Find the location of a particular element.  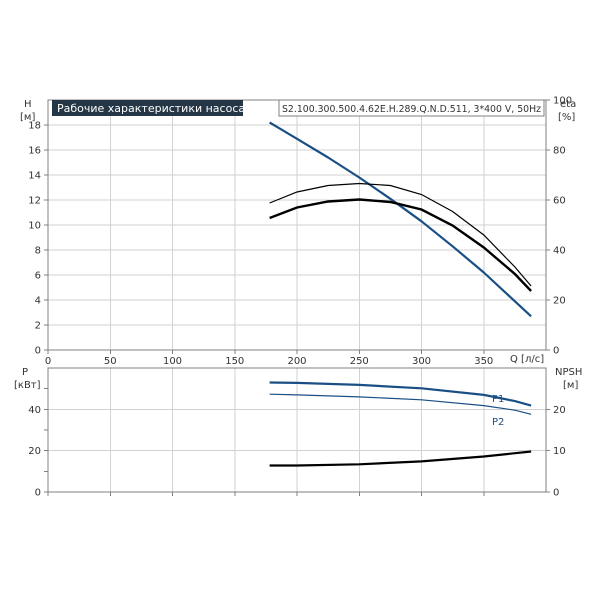

x-tick-label: 150 is located at coordinates (234, 361).